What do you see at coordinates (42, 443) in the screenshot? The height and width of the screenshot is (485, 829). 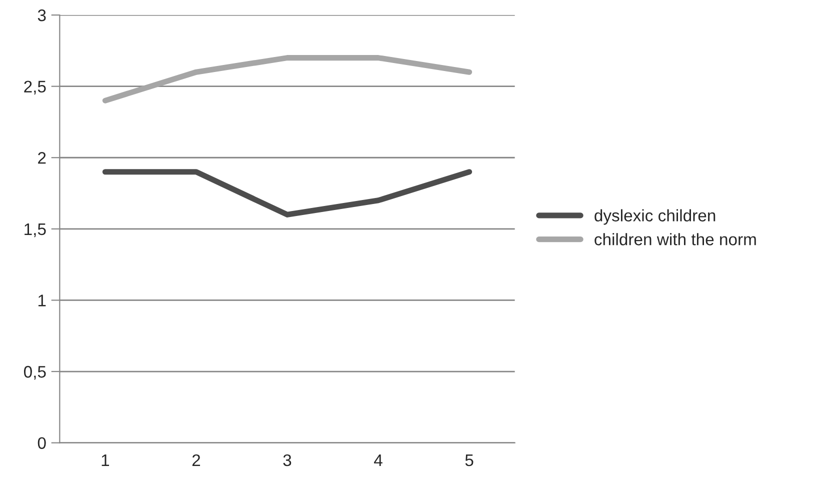 I see `y-tick-label: 0` at bounding box center [42, 443].